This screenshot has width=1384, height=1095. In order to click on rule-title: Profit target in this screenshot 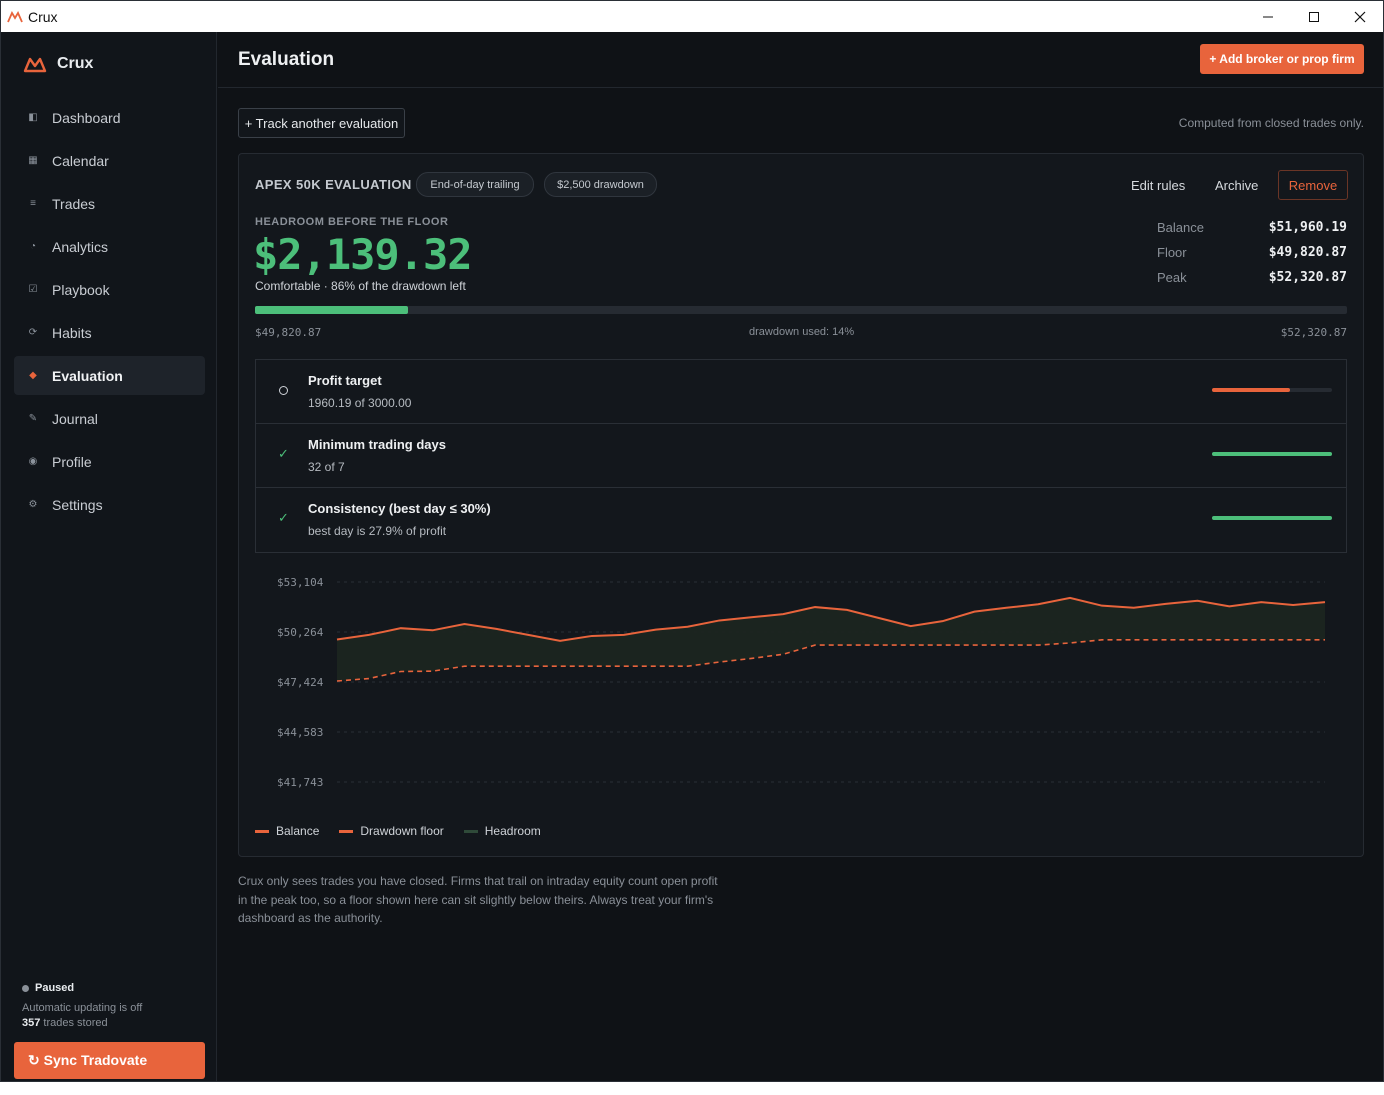, I will do `click(345, 380)`.